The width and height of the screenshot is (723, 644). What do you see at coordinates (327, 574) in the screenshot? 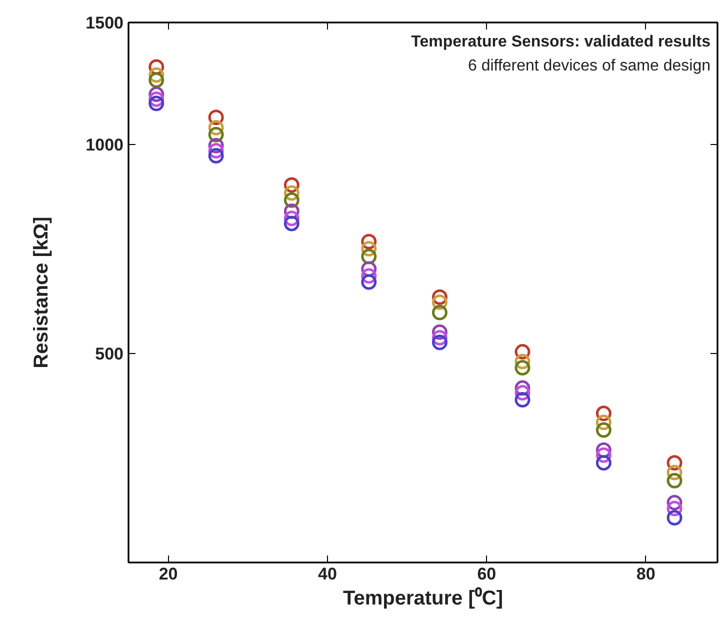
I see `x-tick-label: 40` at bounding box center [327, 574].